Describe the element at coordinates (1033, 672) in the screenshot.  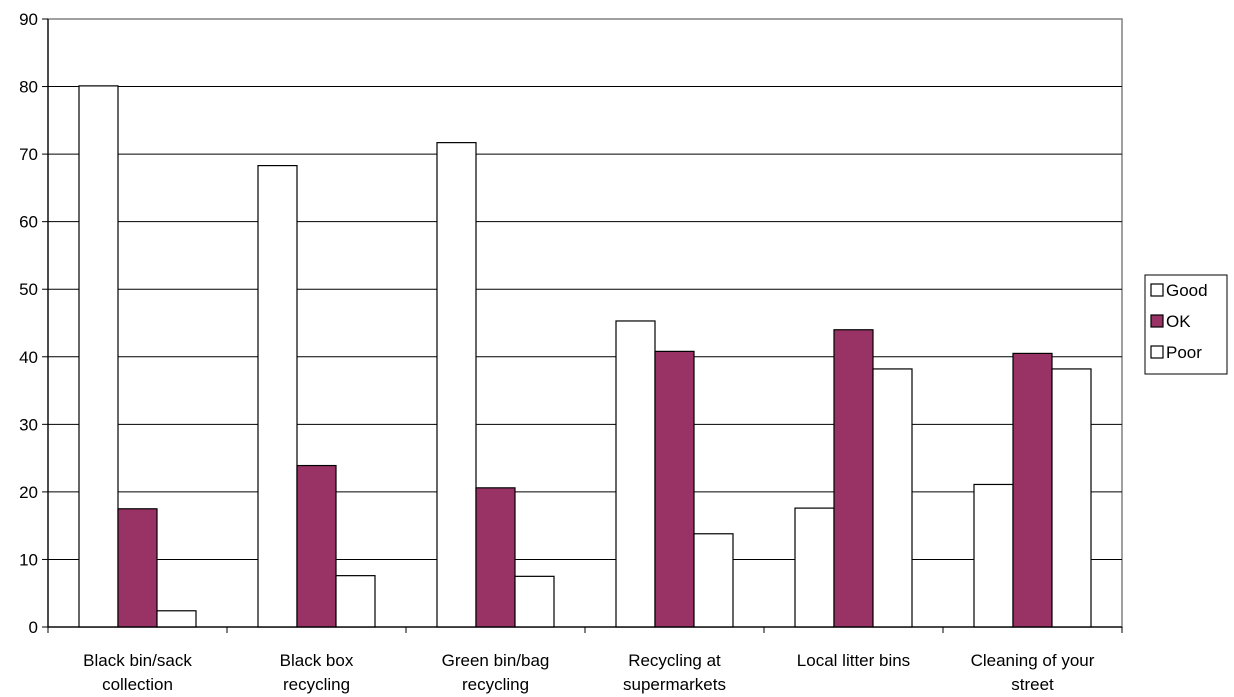
I see `x-category-label: Cleaning of your street` at that location.